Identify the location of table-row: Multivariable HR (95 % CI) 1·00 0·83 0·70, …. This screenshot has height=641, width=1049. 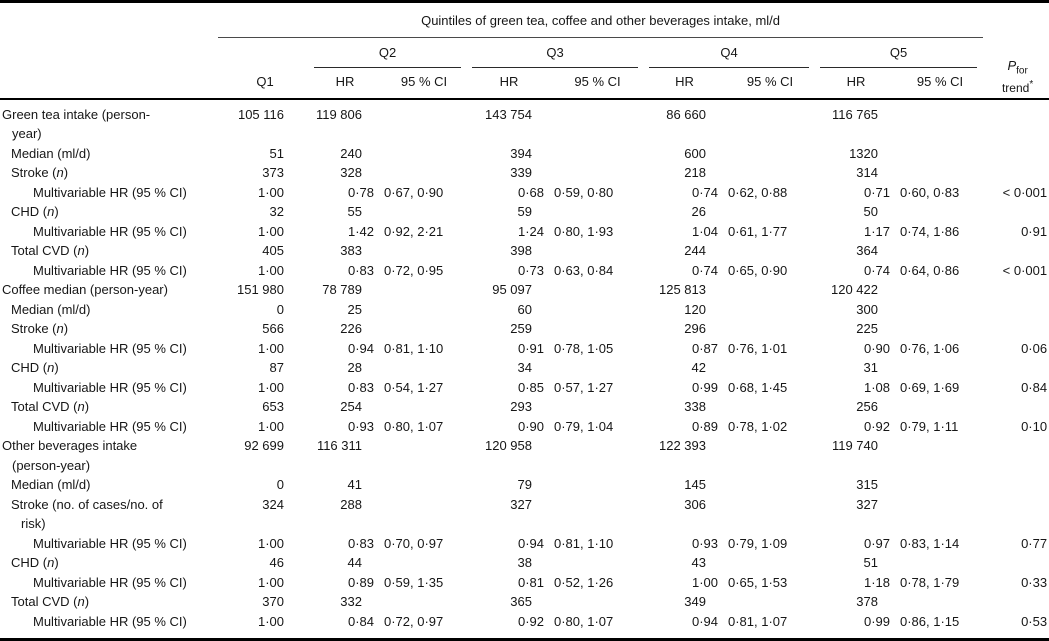
(524, 544).